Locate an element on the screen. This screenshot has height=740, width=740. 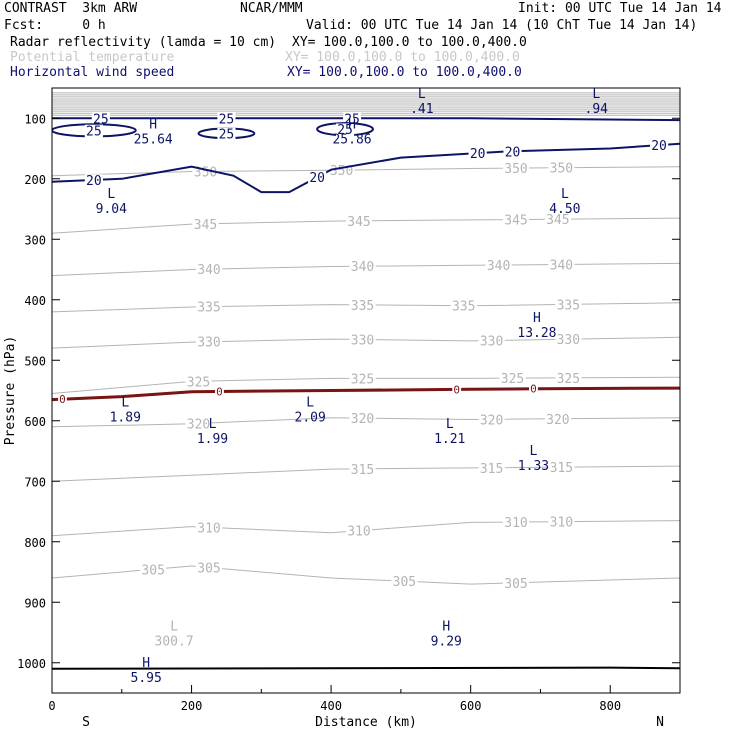
y-tick-label: 900 is located at coordinates (35, 603).